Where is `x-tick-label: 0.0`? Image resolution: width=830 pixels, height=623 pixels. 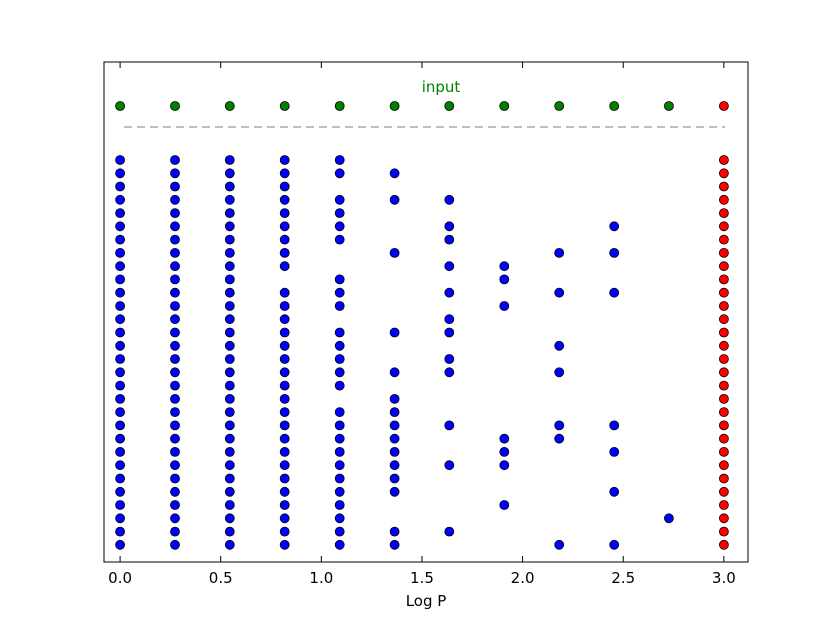 x-tick-label: 0.0 is located at coordinates (120, 578).